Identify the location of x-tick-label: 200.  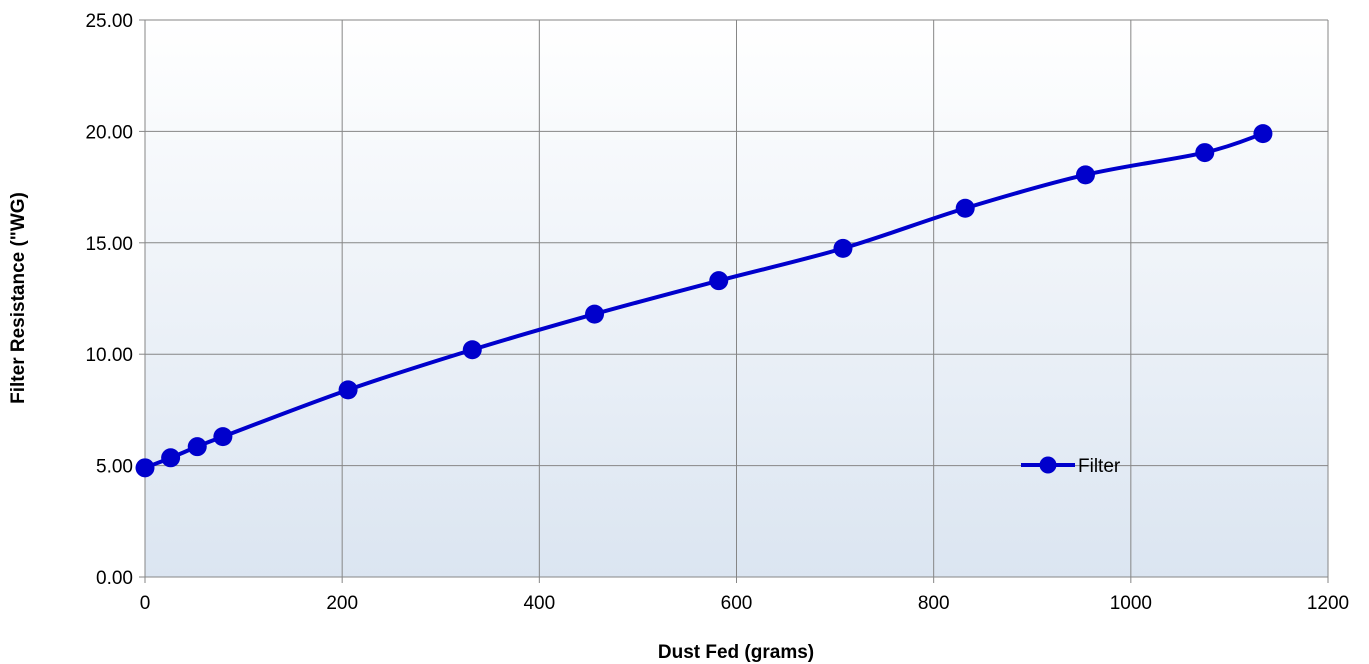
(342, 603).